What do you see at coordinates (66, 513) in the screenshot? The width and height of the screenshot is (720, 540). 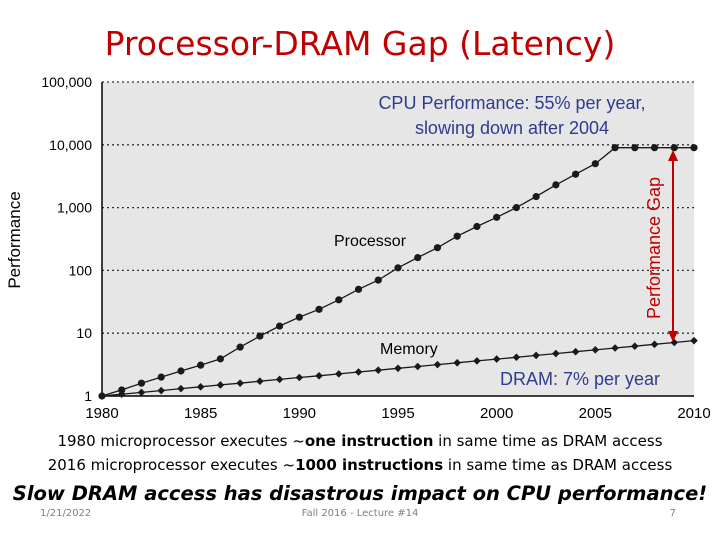 I see `footer-date: 1/21/2022` at bounding box center [66, 513].